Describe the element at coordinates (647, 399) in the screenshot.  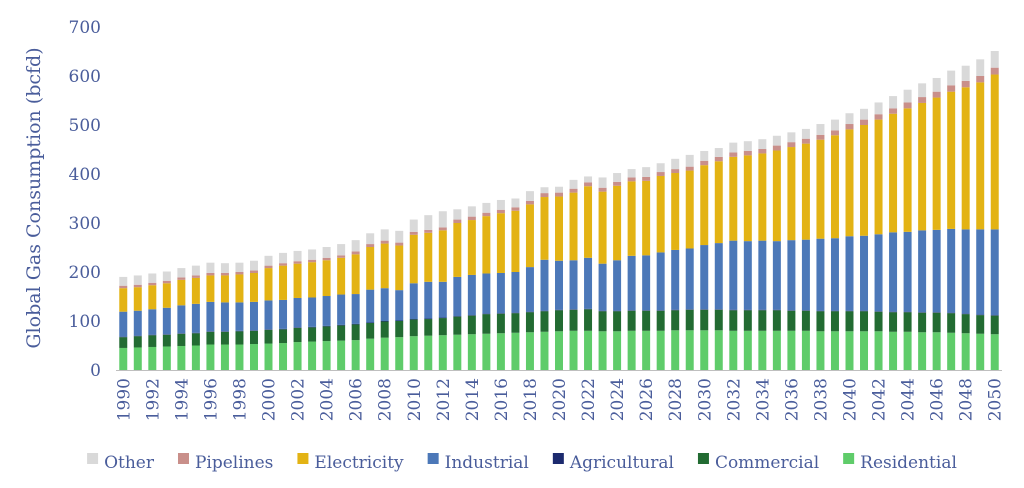
I see `x-tick-label: 2026` at that location.